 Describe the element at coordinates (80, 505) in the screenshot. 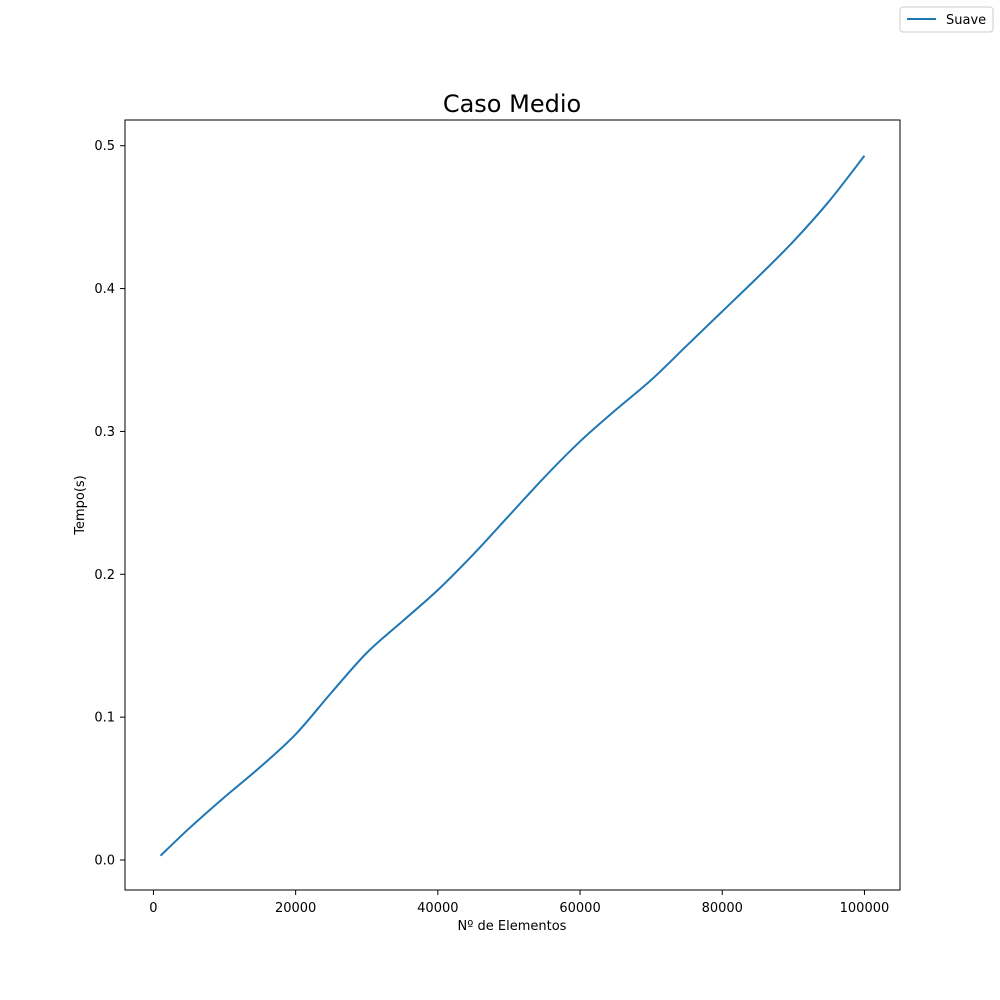

I see `y-axis-label: Tempo(s)` at that location.